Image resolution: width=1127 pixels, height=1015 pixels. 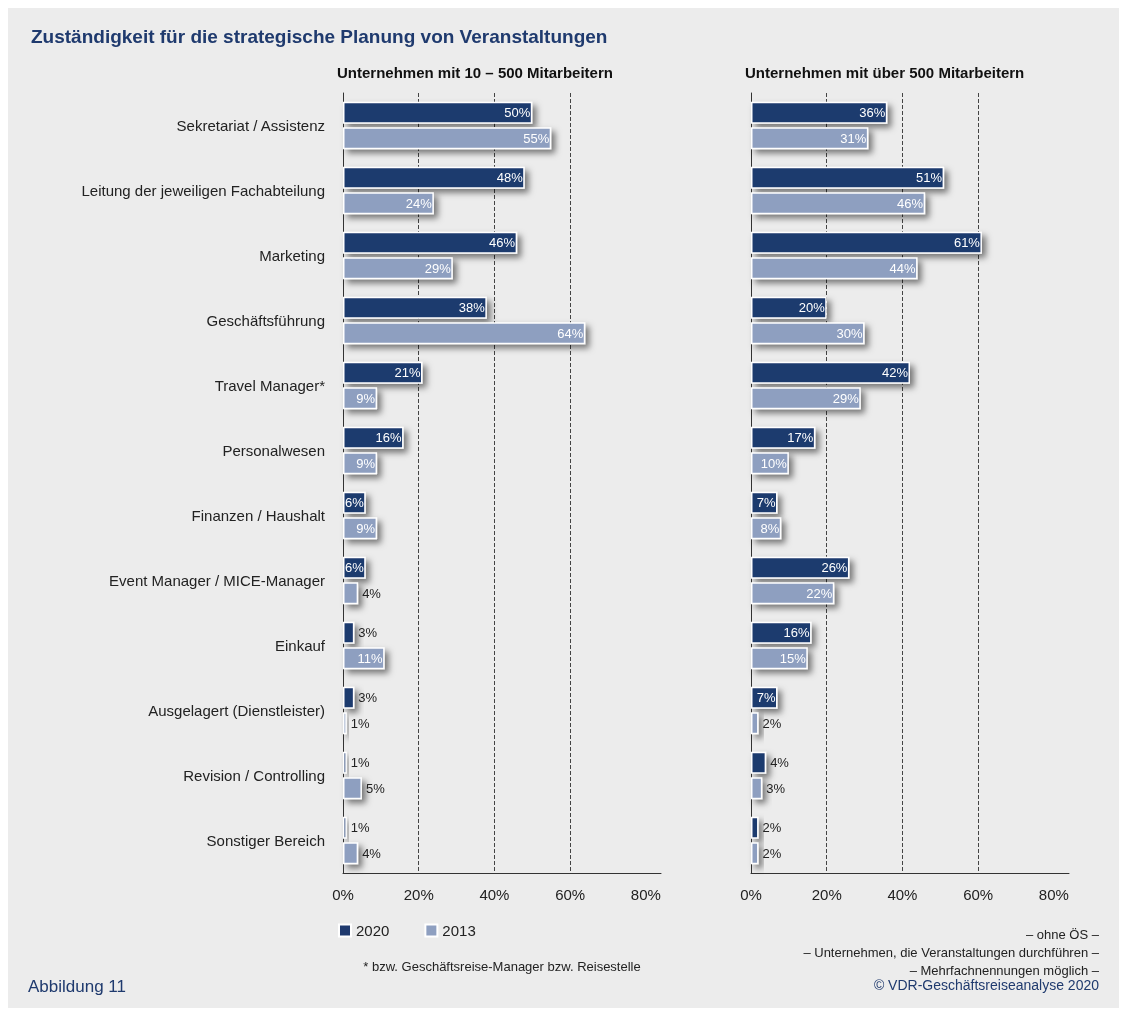 What do you see at coordinates (967, 243) in the screenshot?
I see `data-label: 61%` at bounding box center [967, 243].